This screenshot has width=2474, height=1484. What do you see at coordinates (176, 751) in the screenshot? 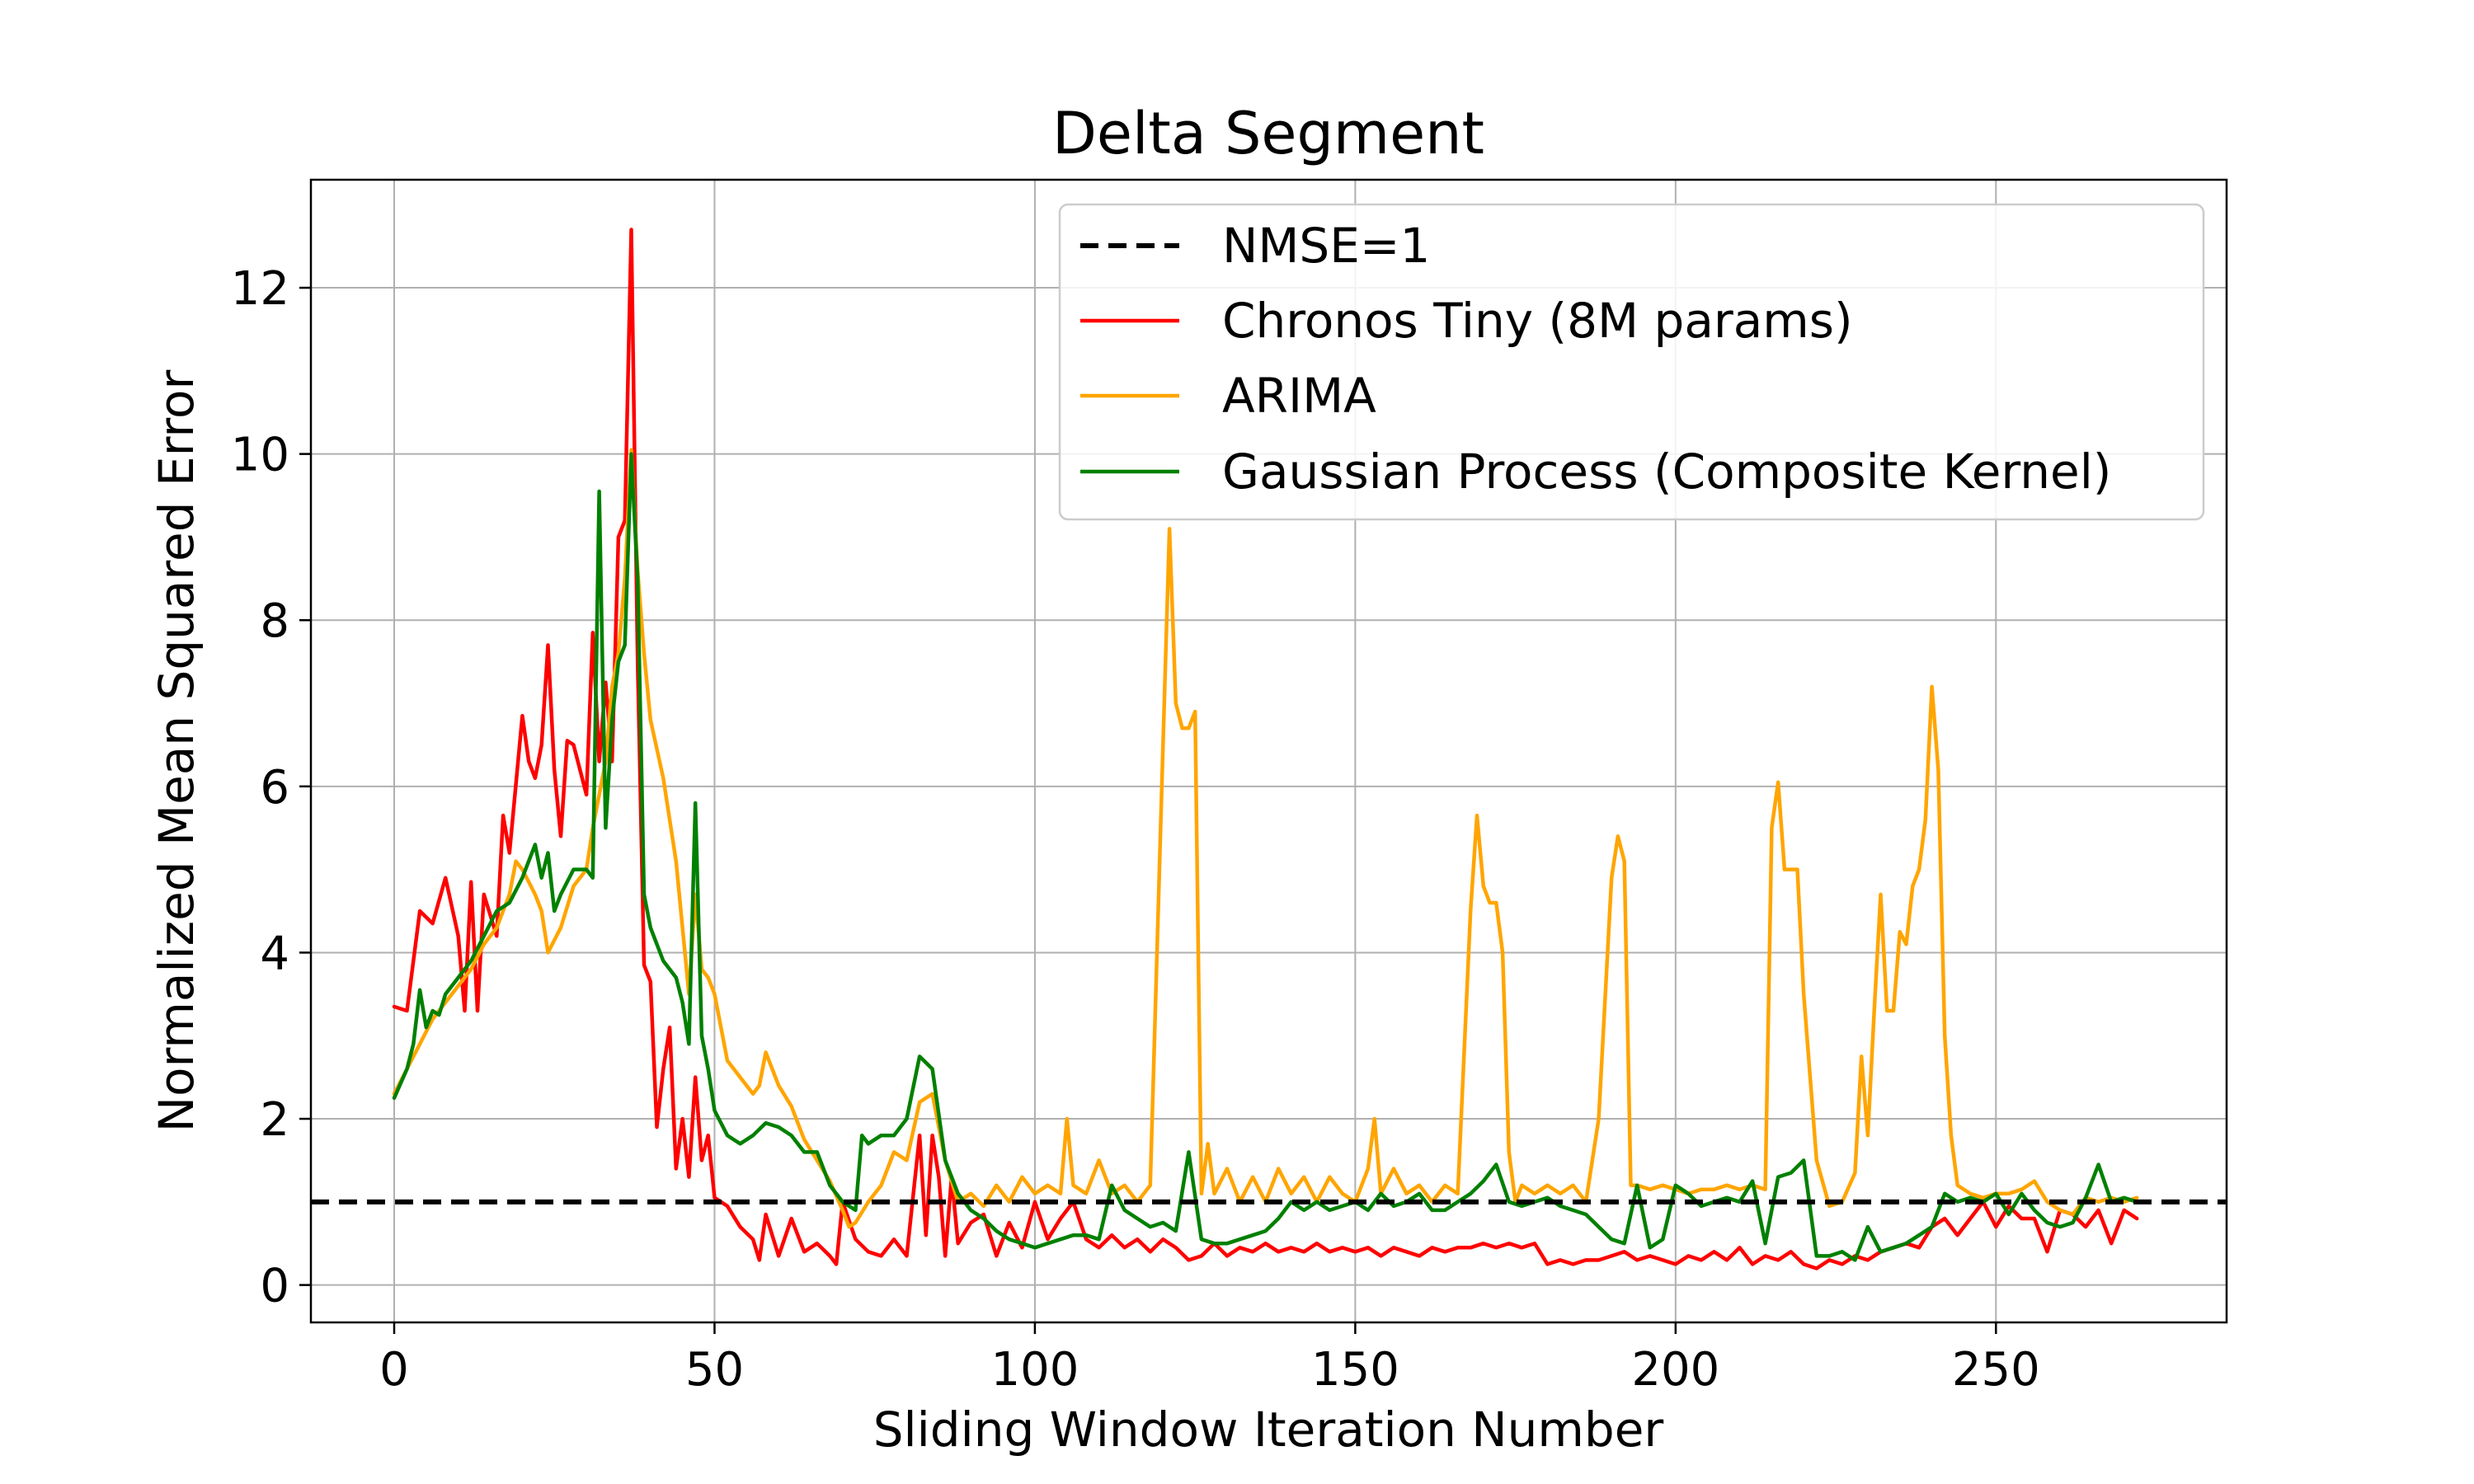
I see `y-axis-title: Normalized Mean Squared Error` at bounding box center [176, 751].